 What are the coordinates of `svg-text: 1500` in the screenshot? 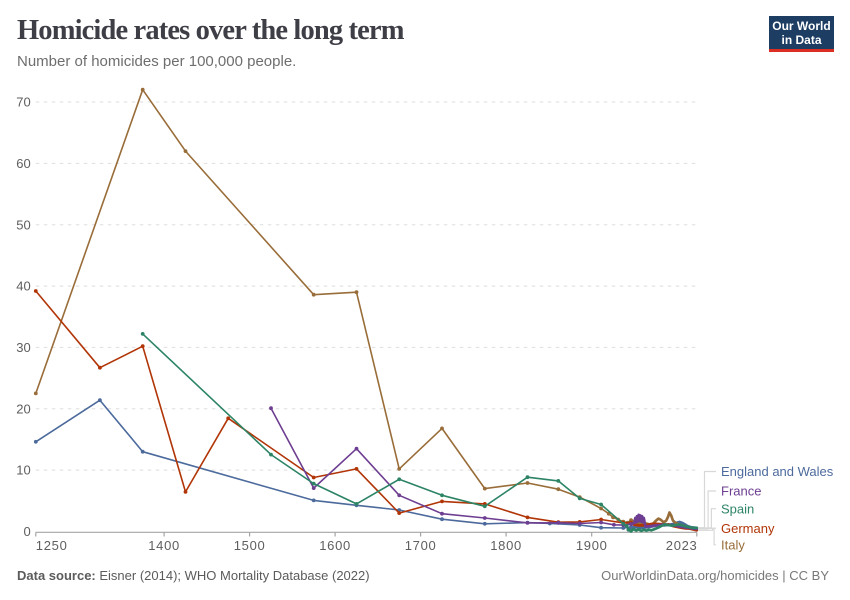 It's located at (250, 545).